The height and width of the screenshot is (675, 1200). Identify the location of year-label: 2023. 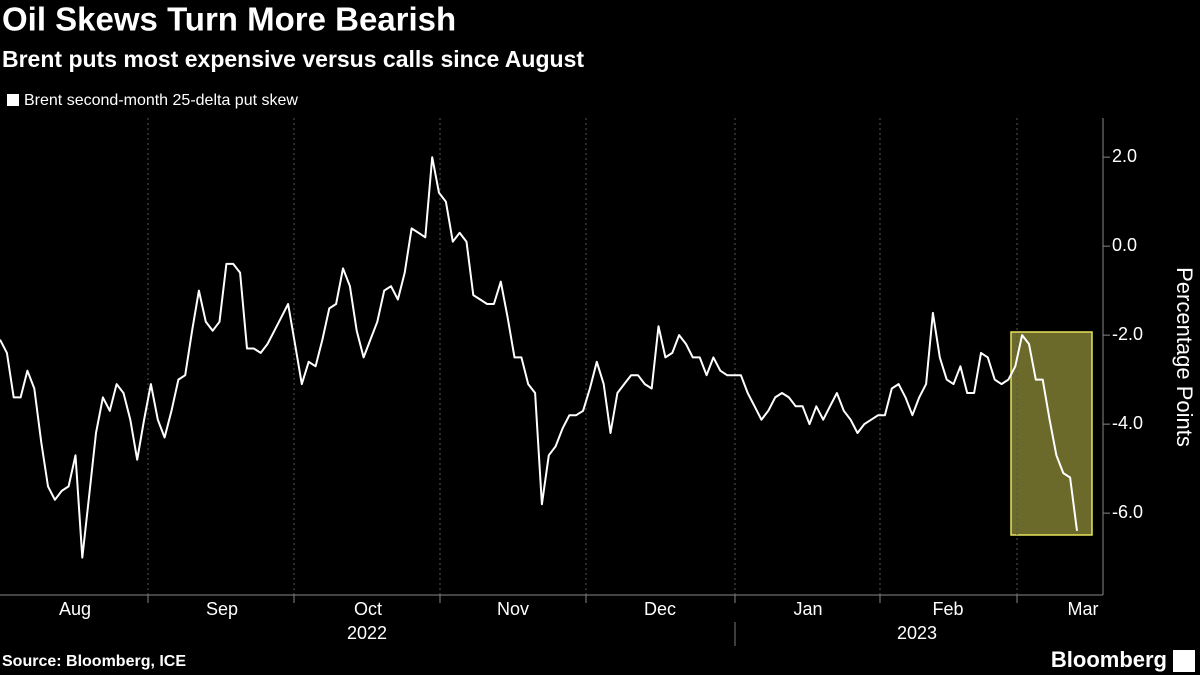
(917, 633).